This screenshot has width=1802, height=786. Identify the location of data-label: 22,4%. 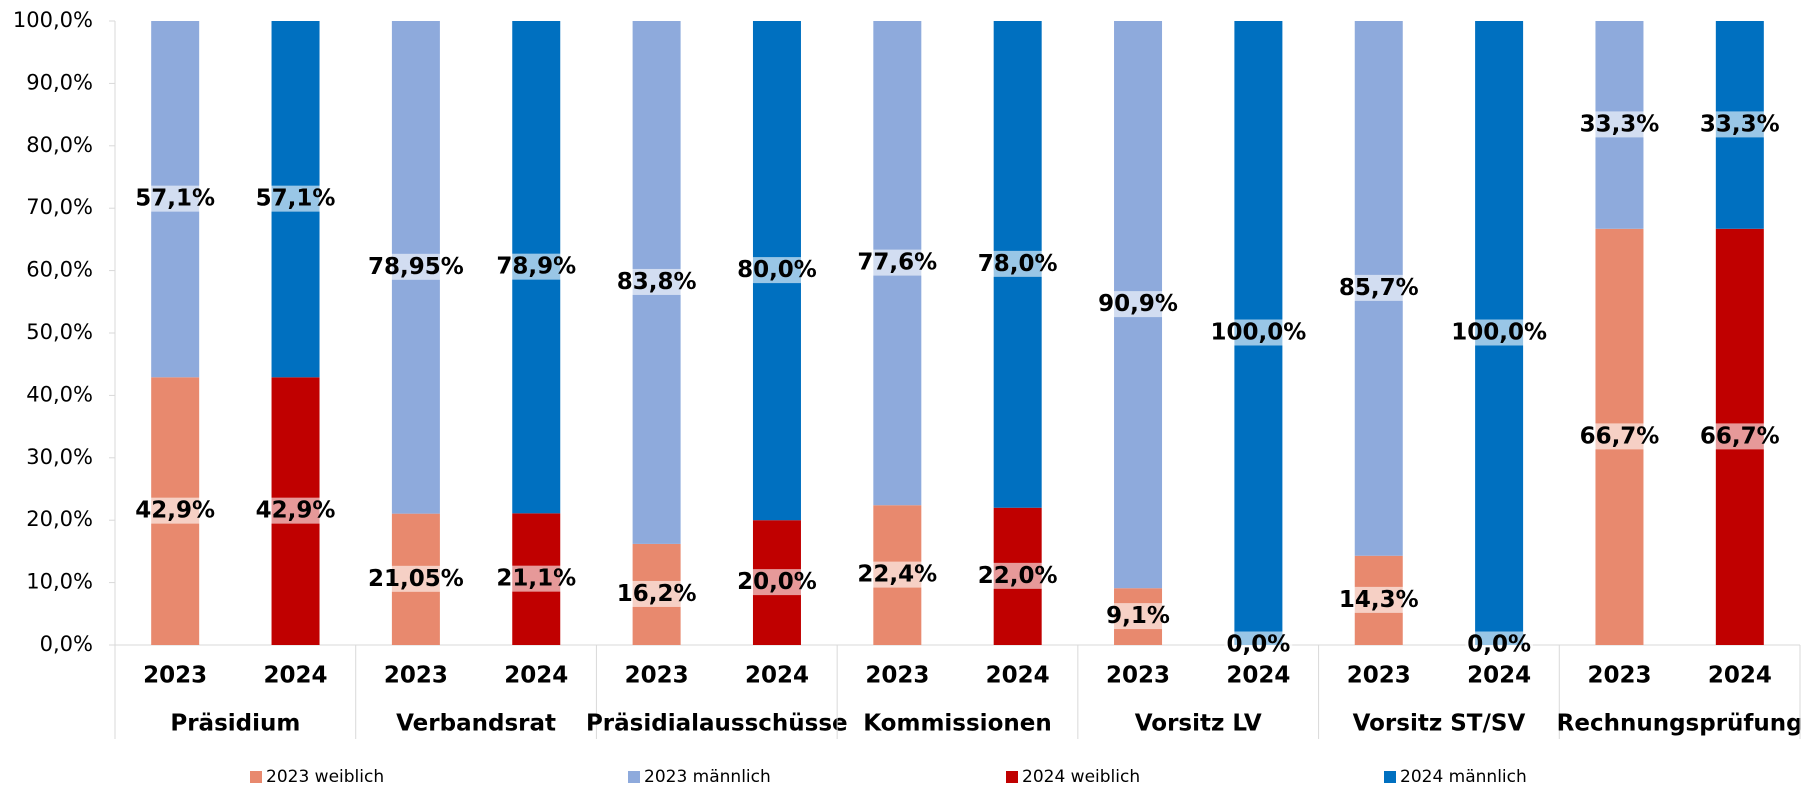
(897, 575).